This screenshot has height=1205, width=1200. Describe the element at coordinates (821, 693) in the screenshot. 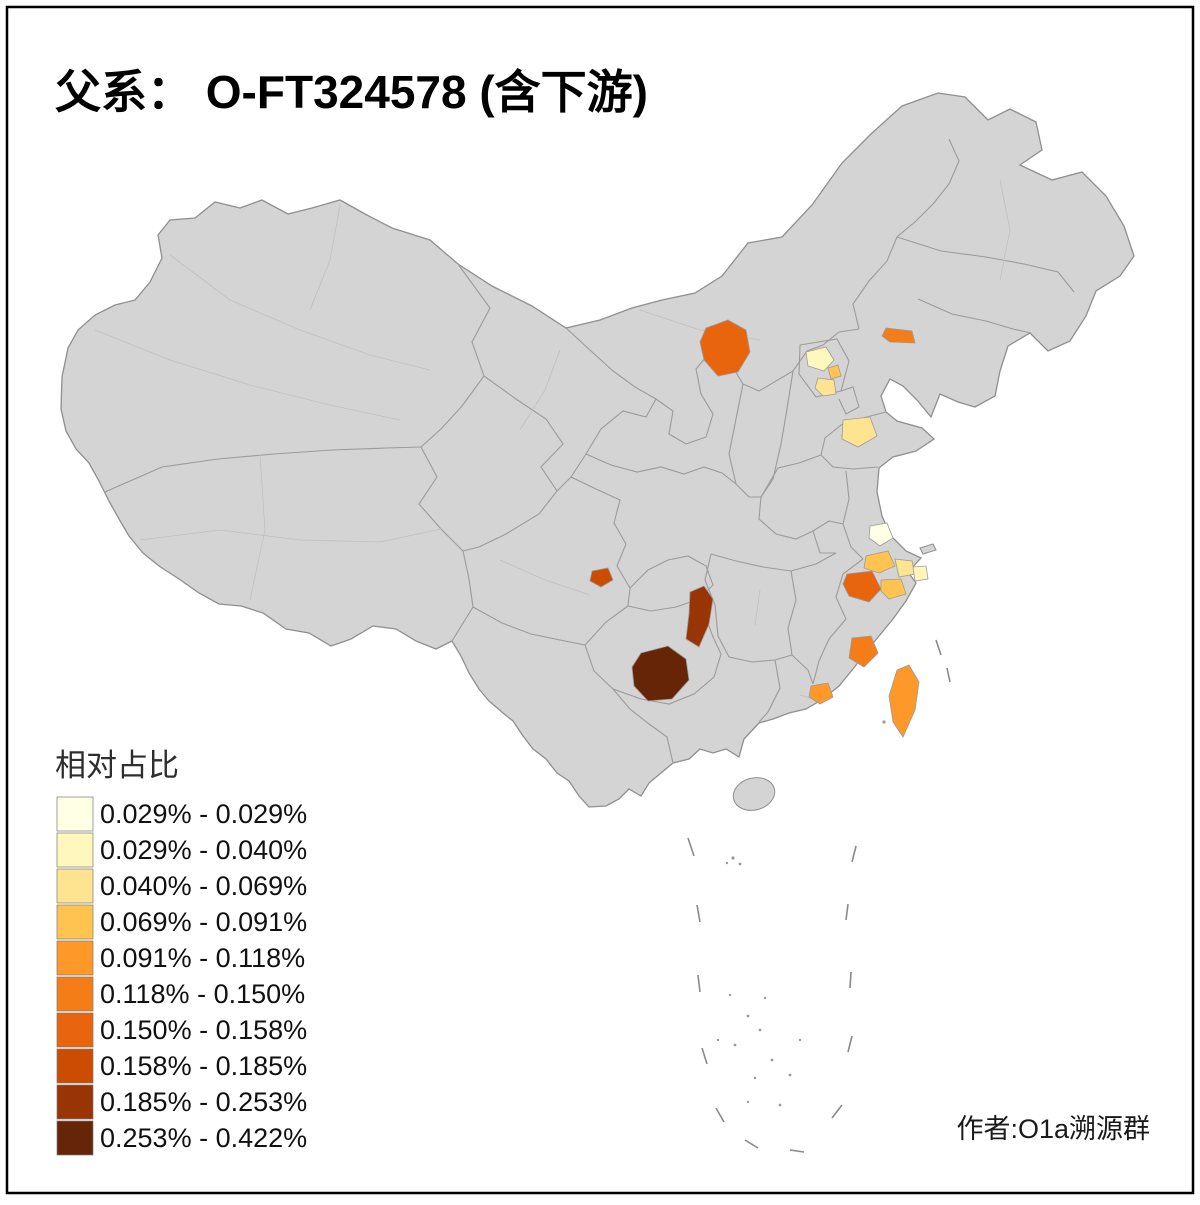

I see `colored-region-guangdong` at that location.